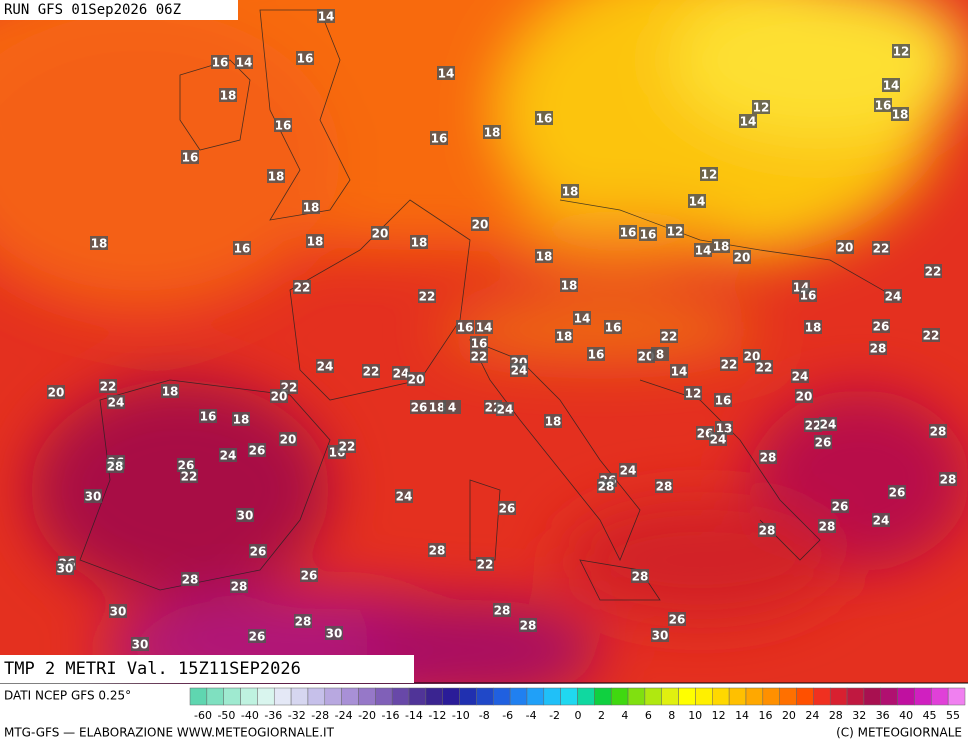  What do you see at coordinates (671, 715) in the screenshot?
I see `scale-label: 8` at bounding box center [671, 715].